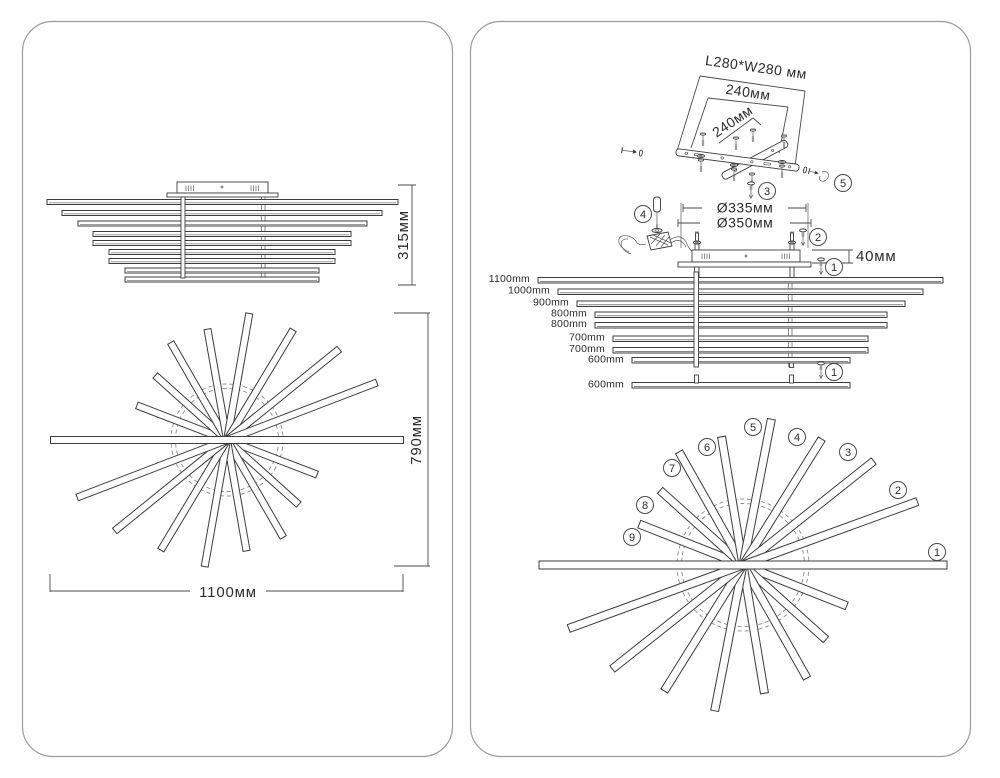 This screenshot has height=778, width=1000. Describe the element at coordinates (876, 256) in the screenshot. I see `dim-label-40: 40мм` at that location.